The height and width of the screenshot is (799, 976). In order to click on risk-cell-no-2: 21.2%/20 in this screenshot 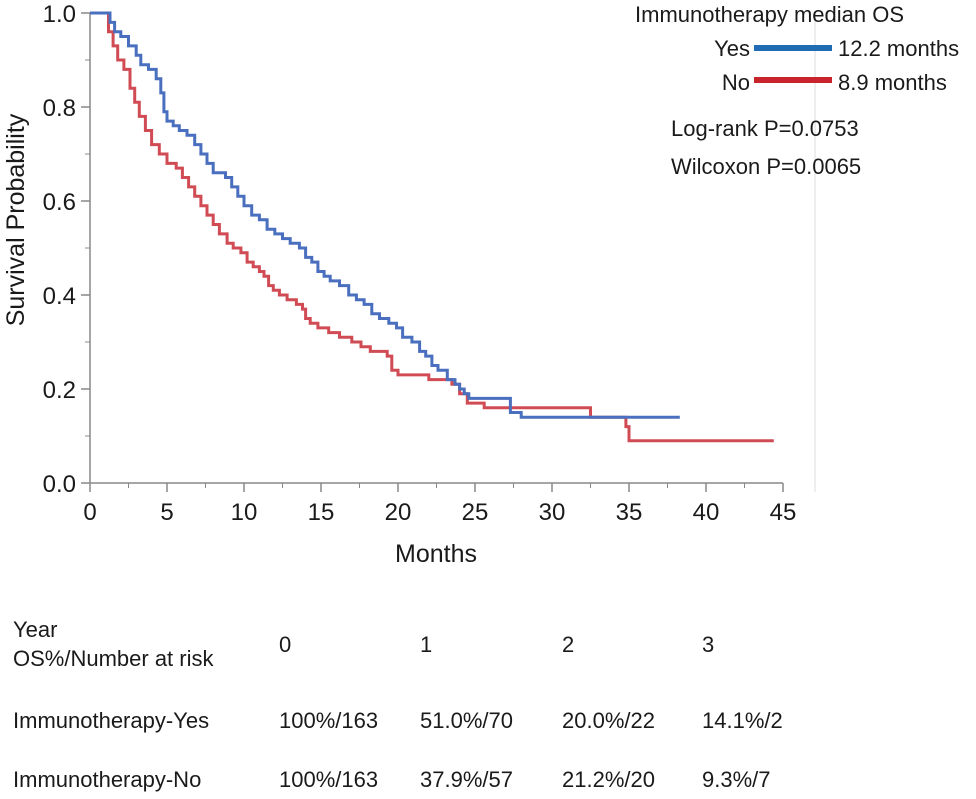, I will do `click(608, 779)`.